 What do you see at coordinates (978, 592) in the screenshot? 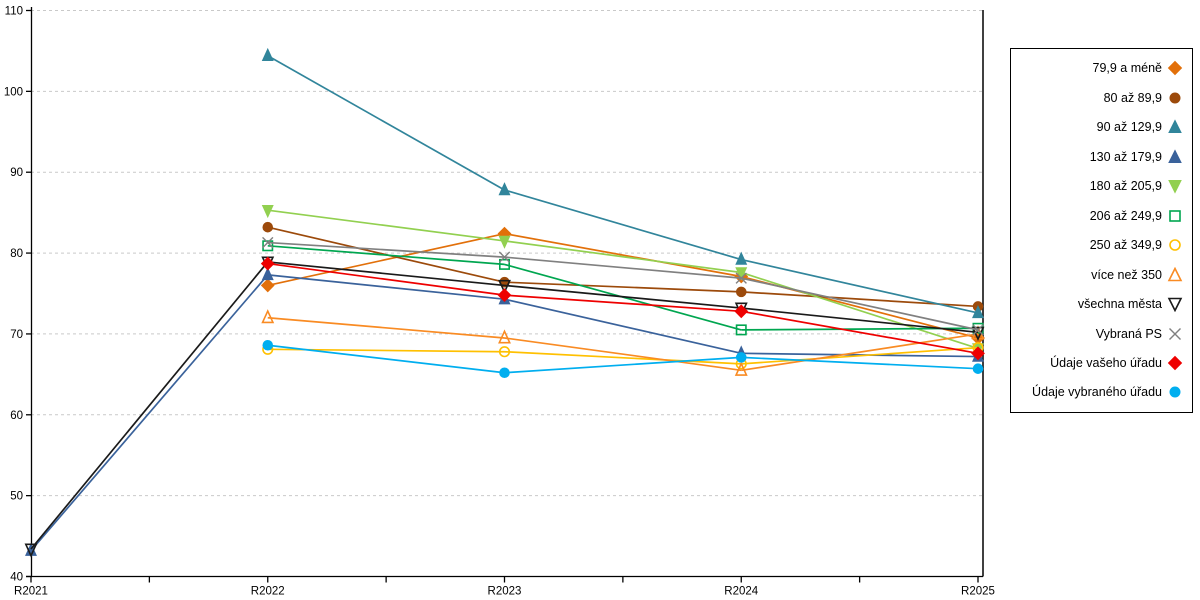
I see `x-tick-label: R2025` at bounding box center [978, 592].